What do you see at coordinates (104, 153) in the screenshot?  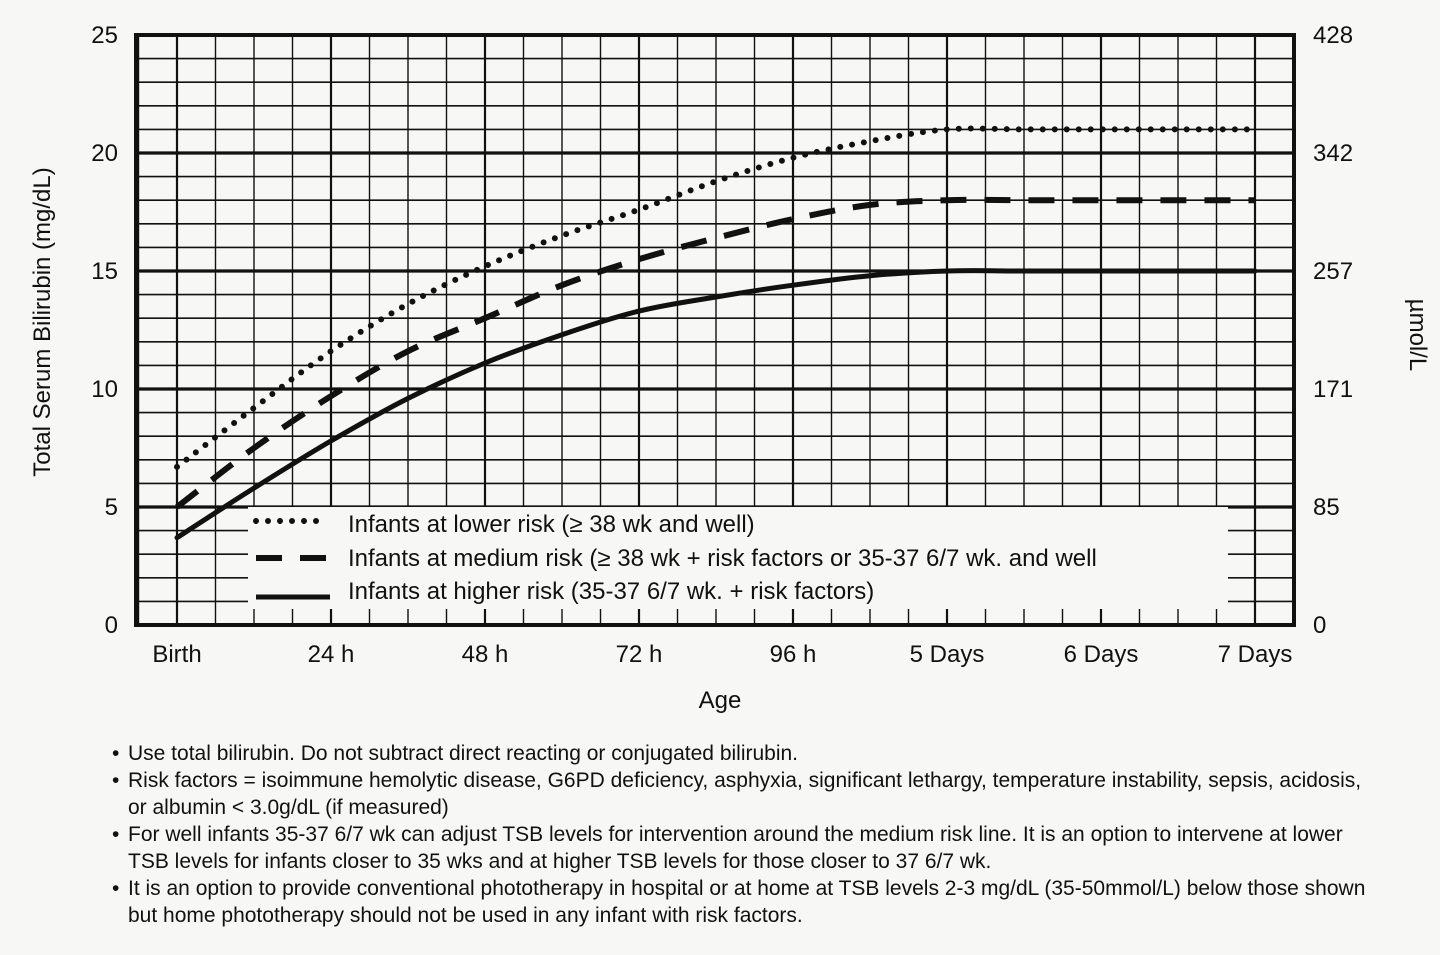 I see `y-tick-label: 20` at bounding box center [104, 153].